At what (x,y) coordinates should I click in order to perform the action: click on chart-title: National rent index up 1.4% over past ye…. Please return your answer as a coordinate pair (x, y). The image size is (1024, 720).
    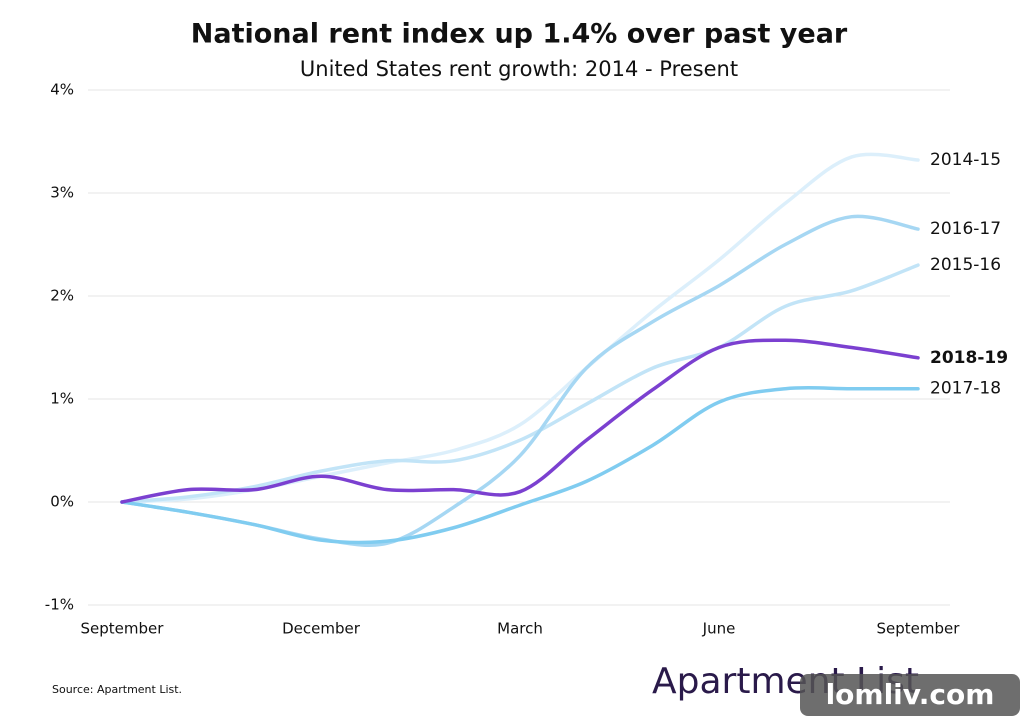
    Looking at the image, I should click on (519, 34).